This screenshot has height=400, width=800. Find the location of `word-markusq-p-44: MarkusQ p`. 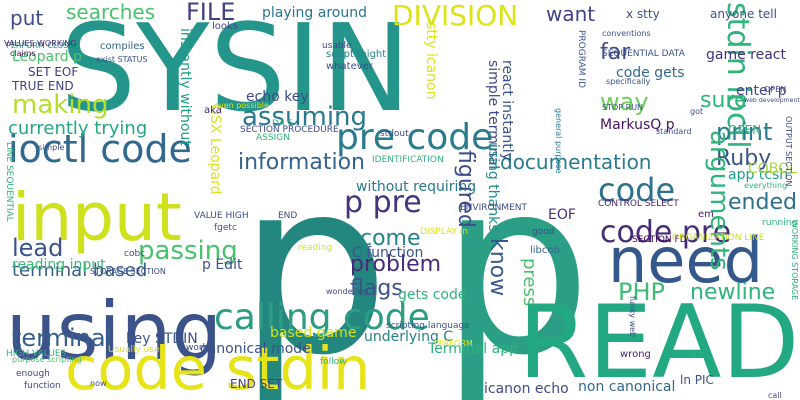

word-markusq-p-44: MarkusQ p is located at coordinates (637, 125).